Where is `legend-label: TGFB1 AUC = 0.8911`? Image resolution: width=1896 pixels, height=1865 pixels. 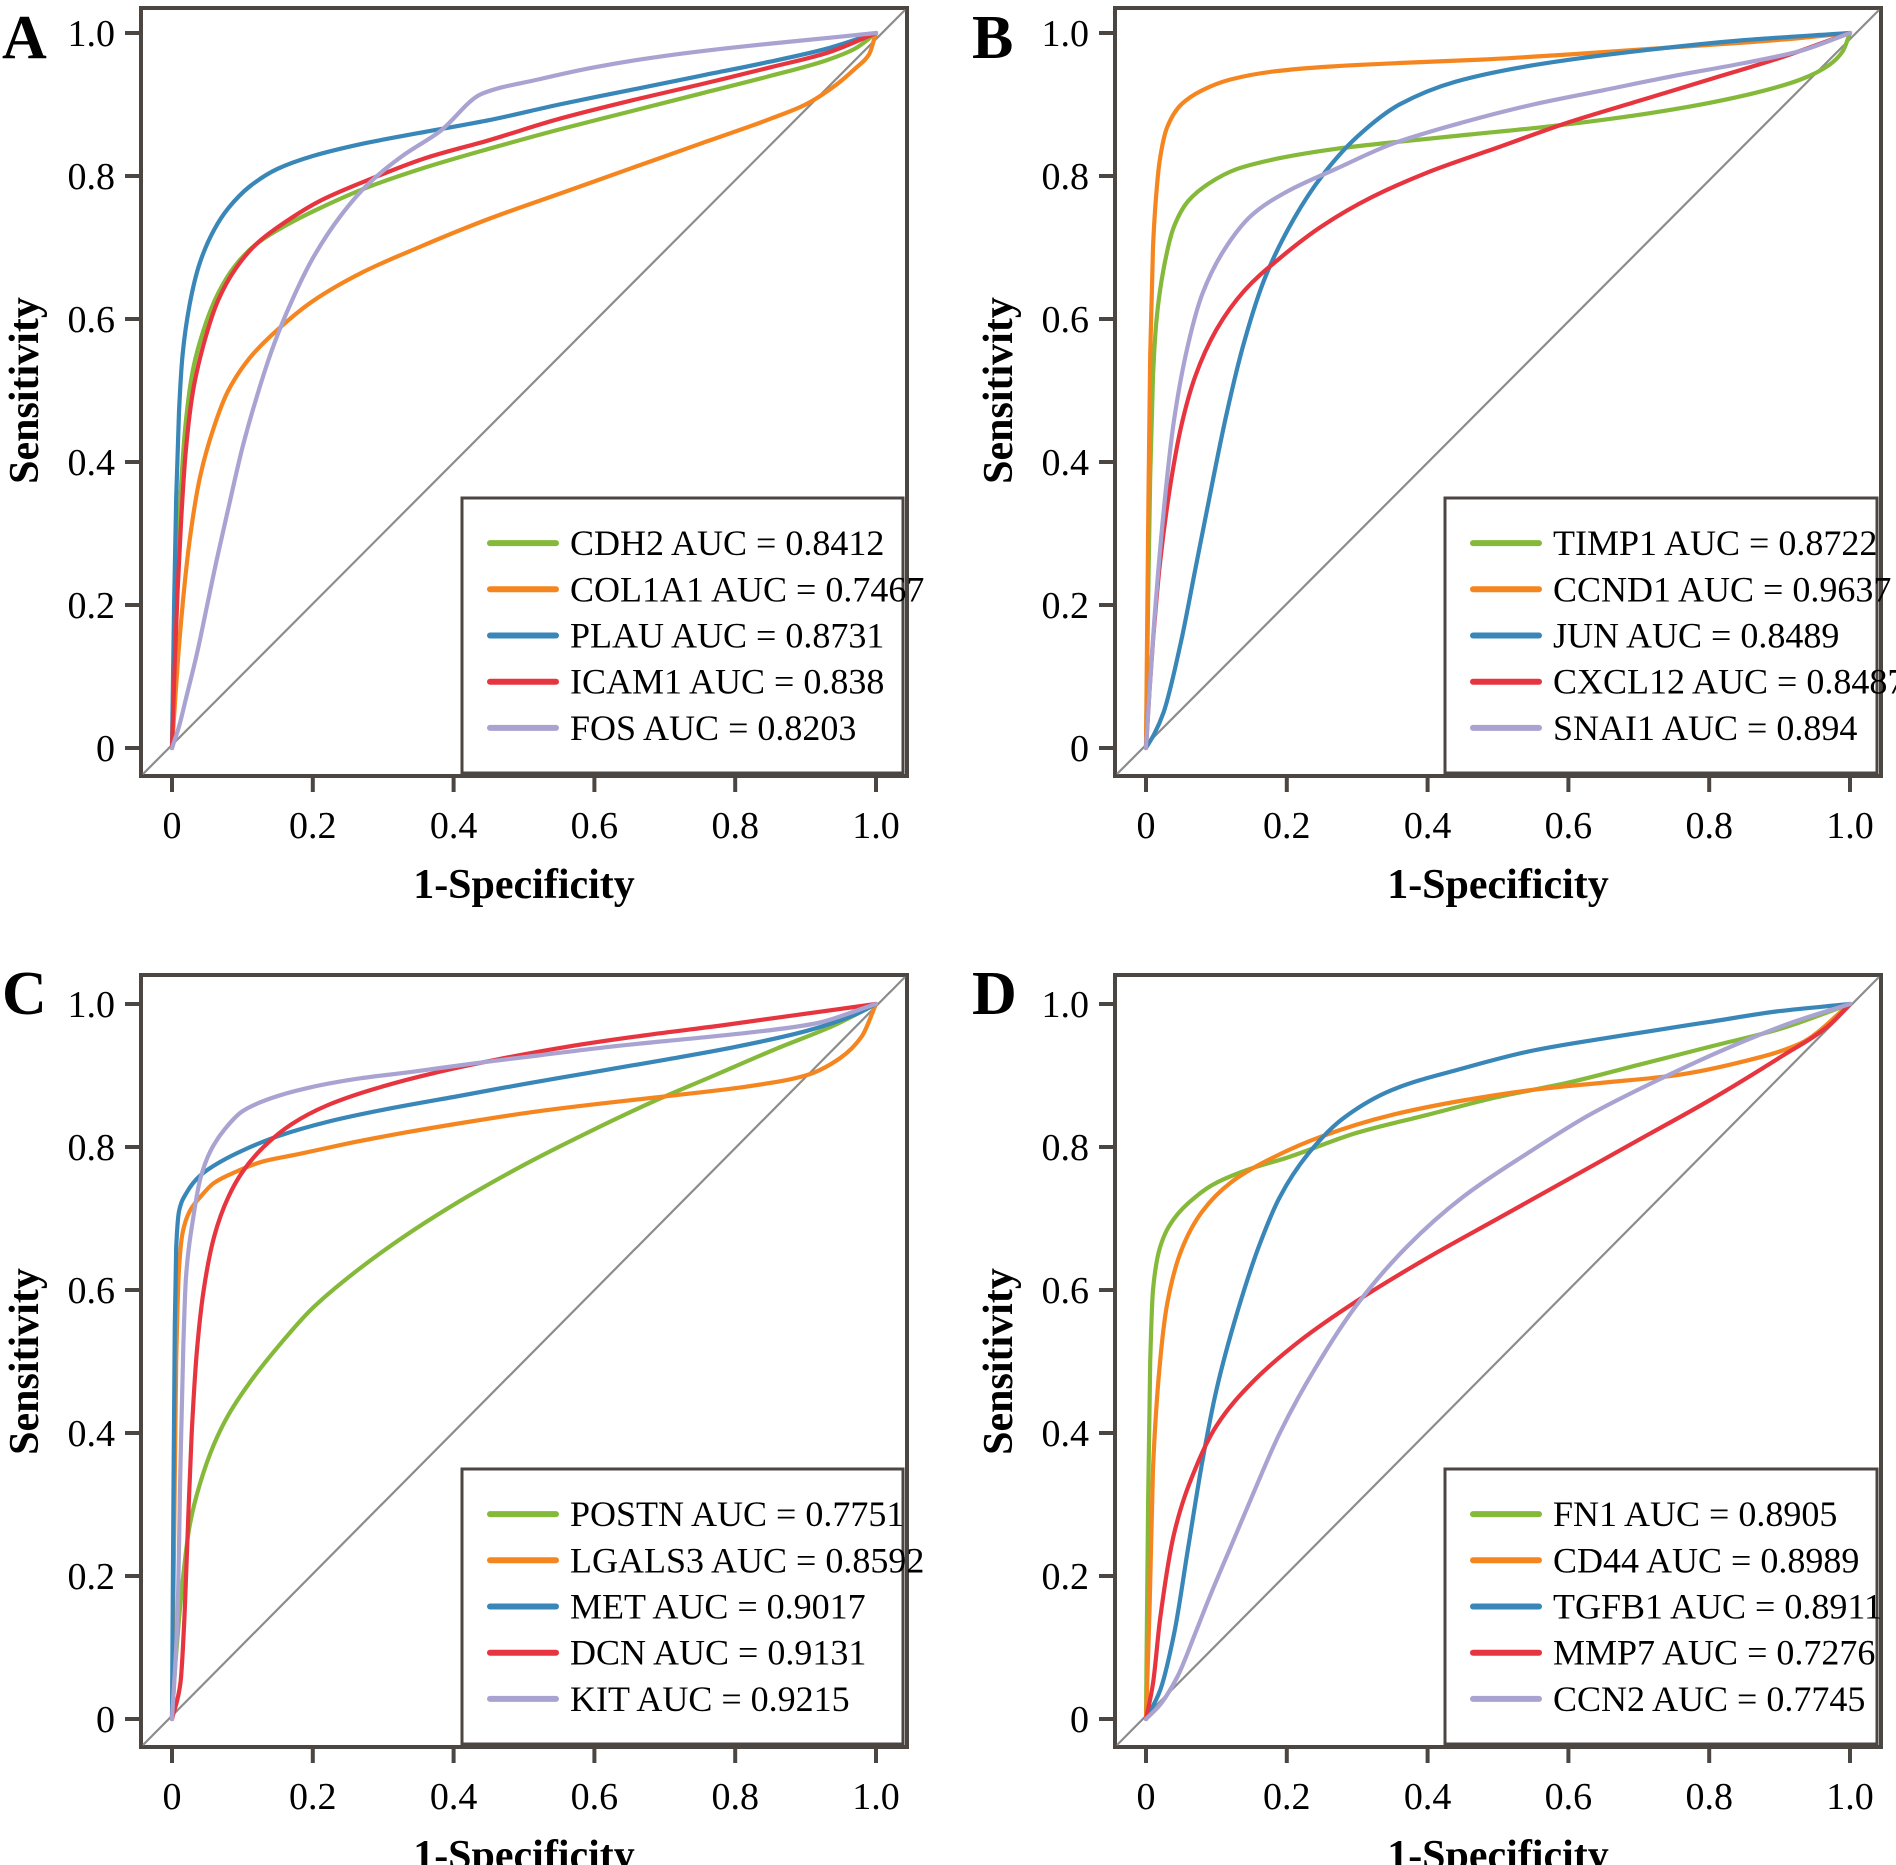 legend-label: TGFB1 AUC = 0.8911 is located at coordinates (1717, 1607).